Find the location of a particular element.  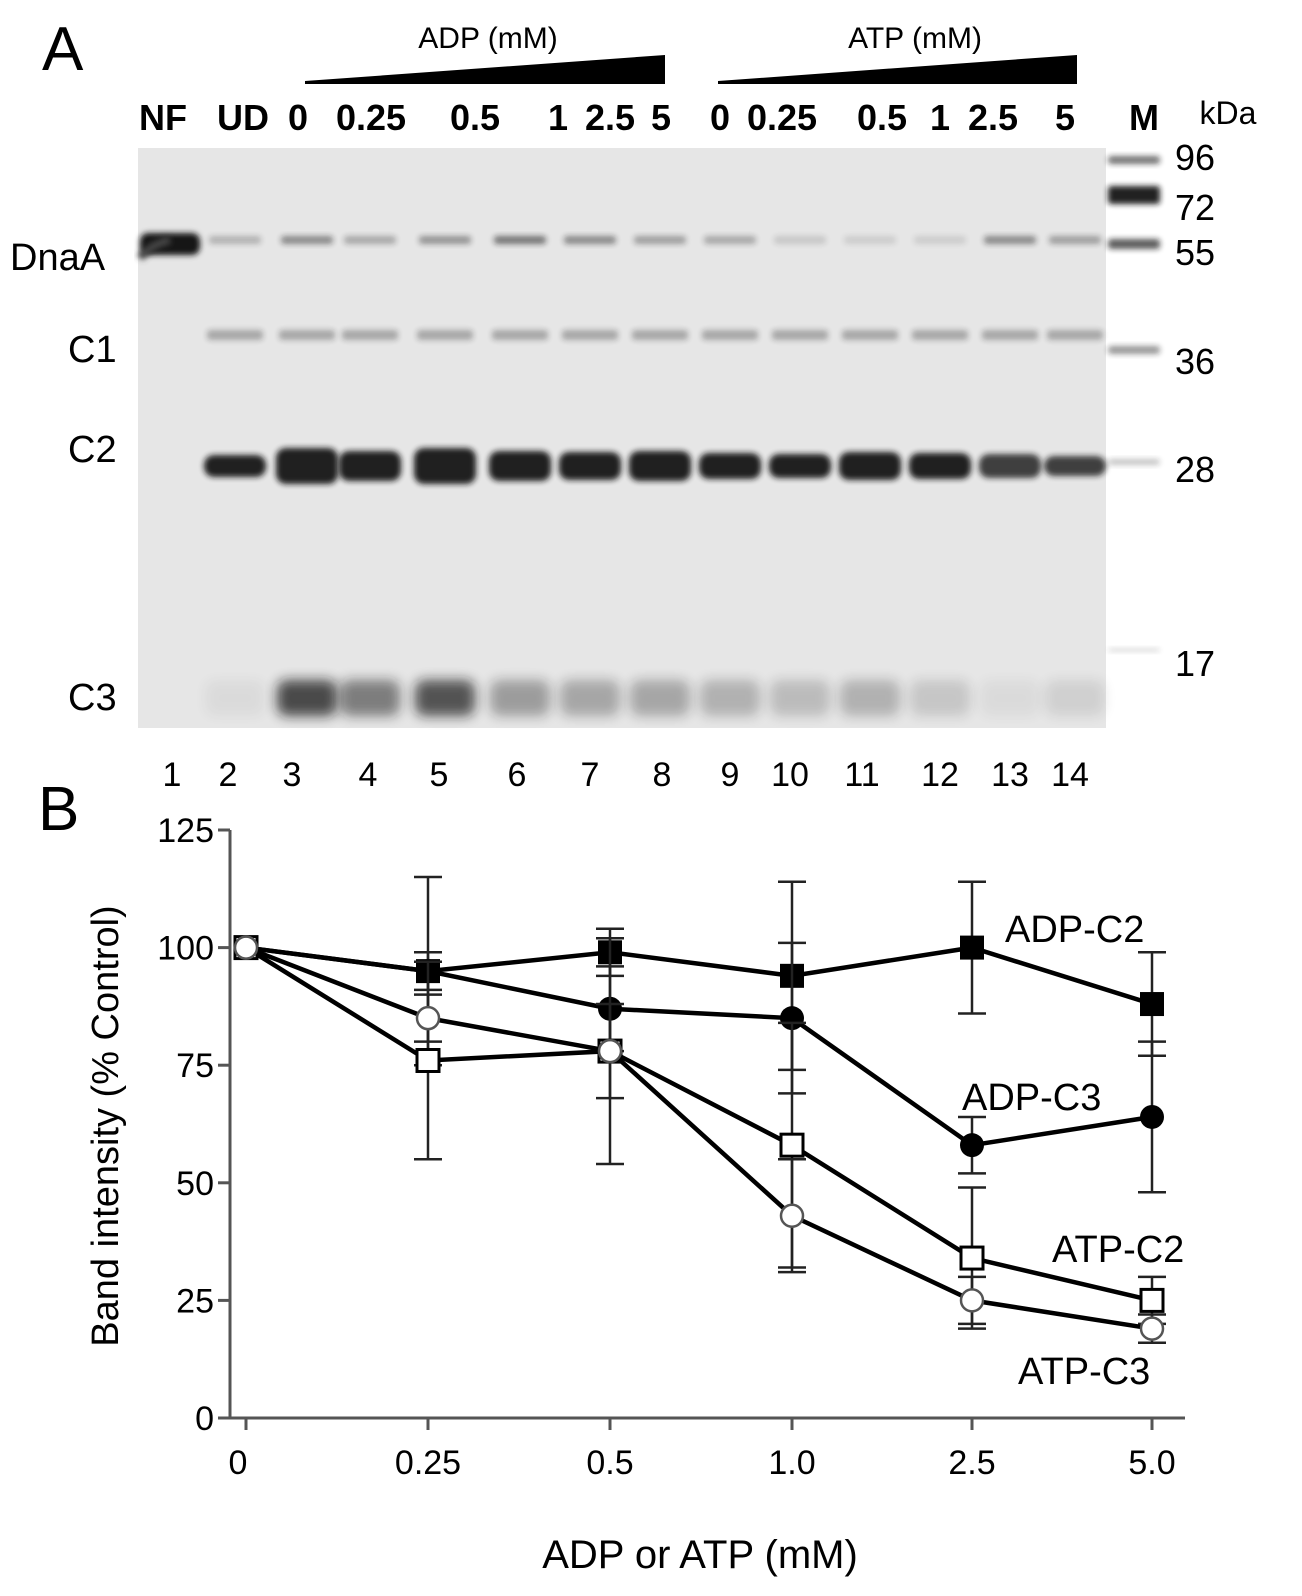

lane-number: 9 is located at coordinates (730, 775).